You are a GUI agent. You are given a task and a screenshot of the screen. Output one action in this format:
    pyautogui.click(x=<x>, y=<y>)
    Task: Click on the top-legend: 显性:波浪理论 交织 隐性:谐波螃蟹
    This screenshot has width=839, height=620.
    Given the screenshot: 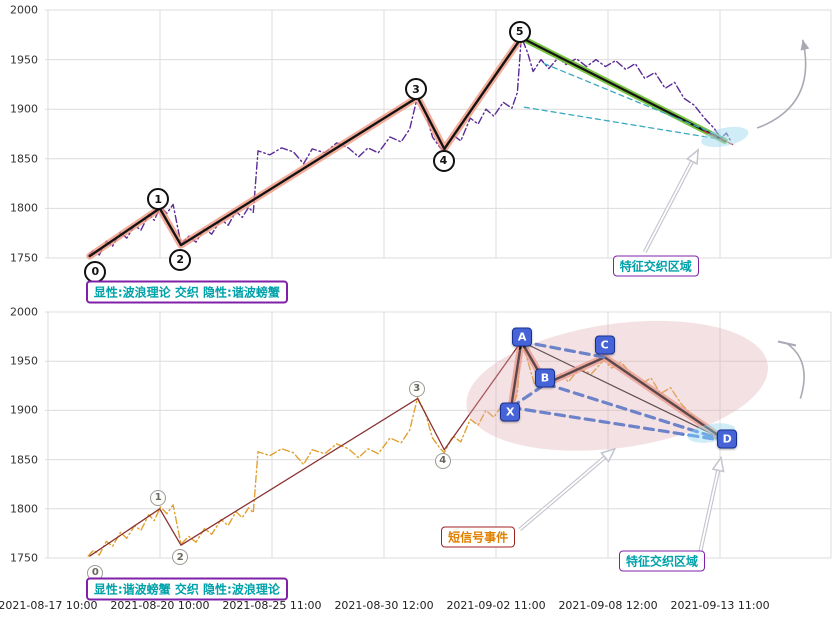 What is the action you would take?
    pyautogui.click(x=186, y=292)
    